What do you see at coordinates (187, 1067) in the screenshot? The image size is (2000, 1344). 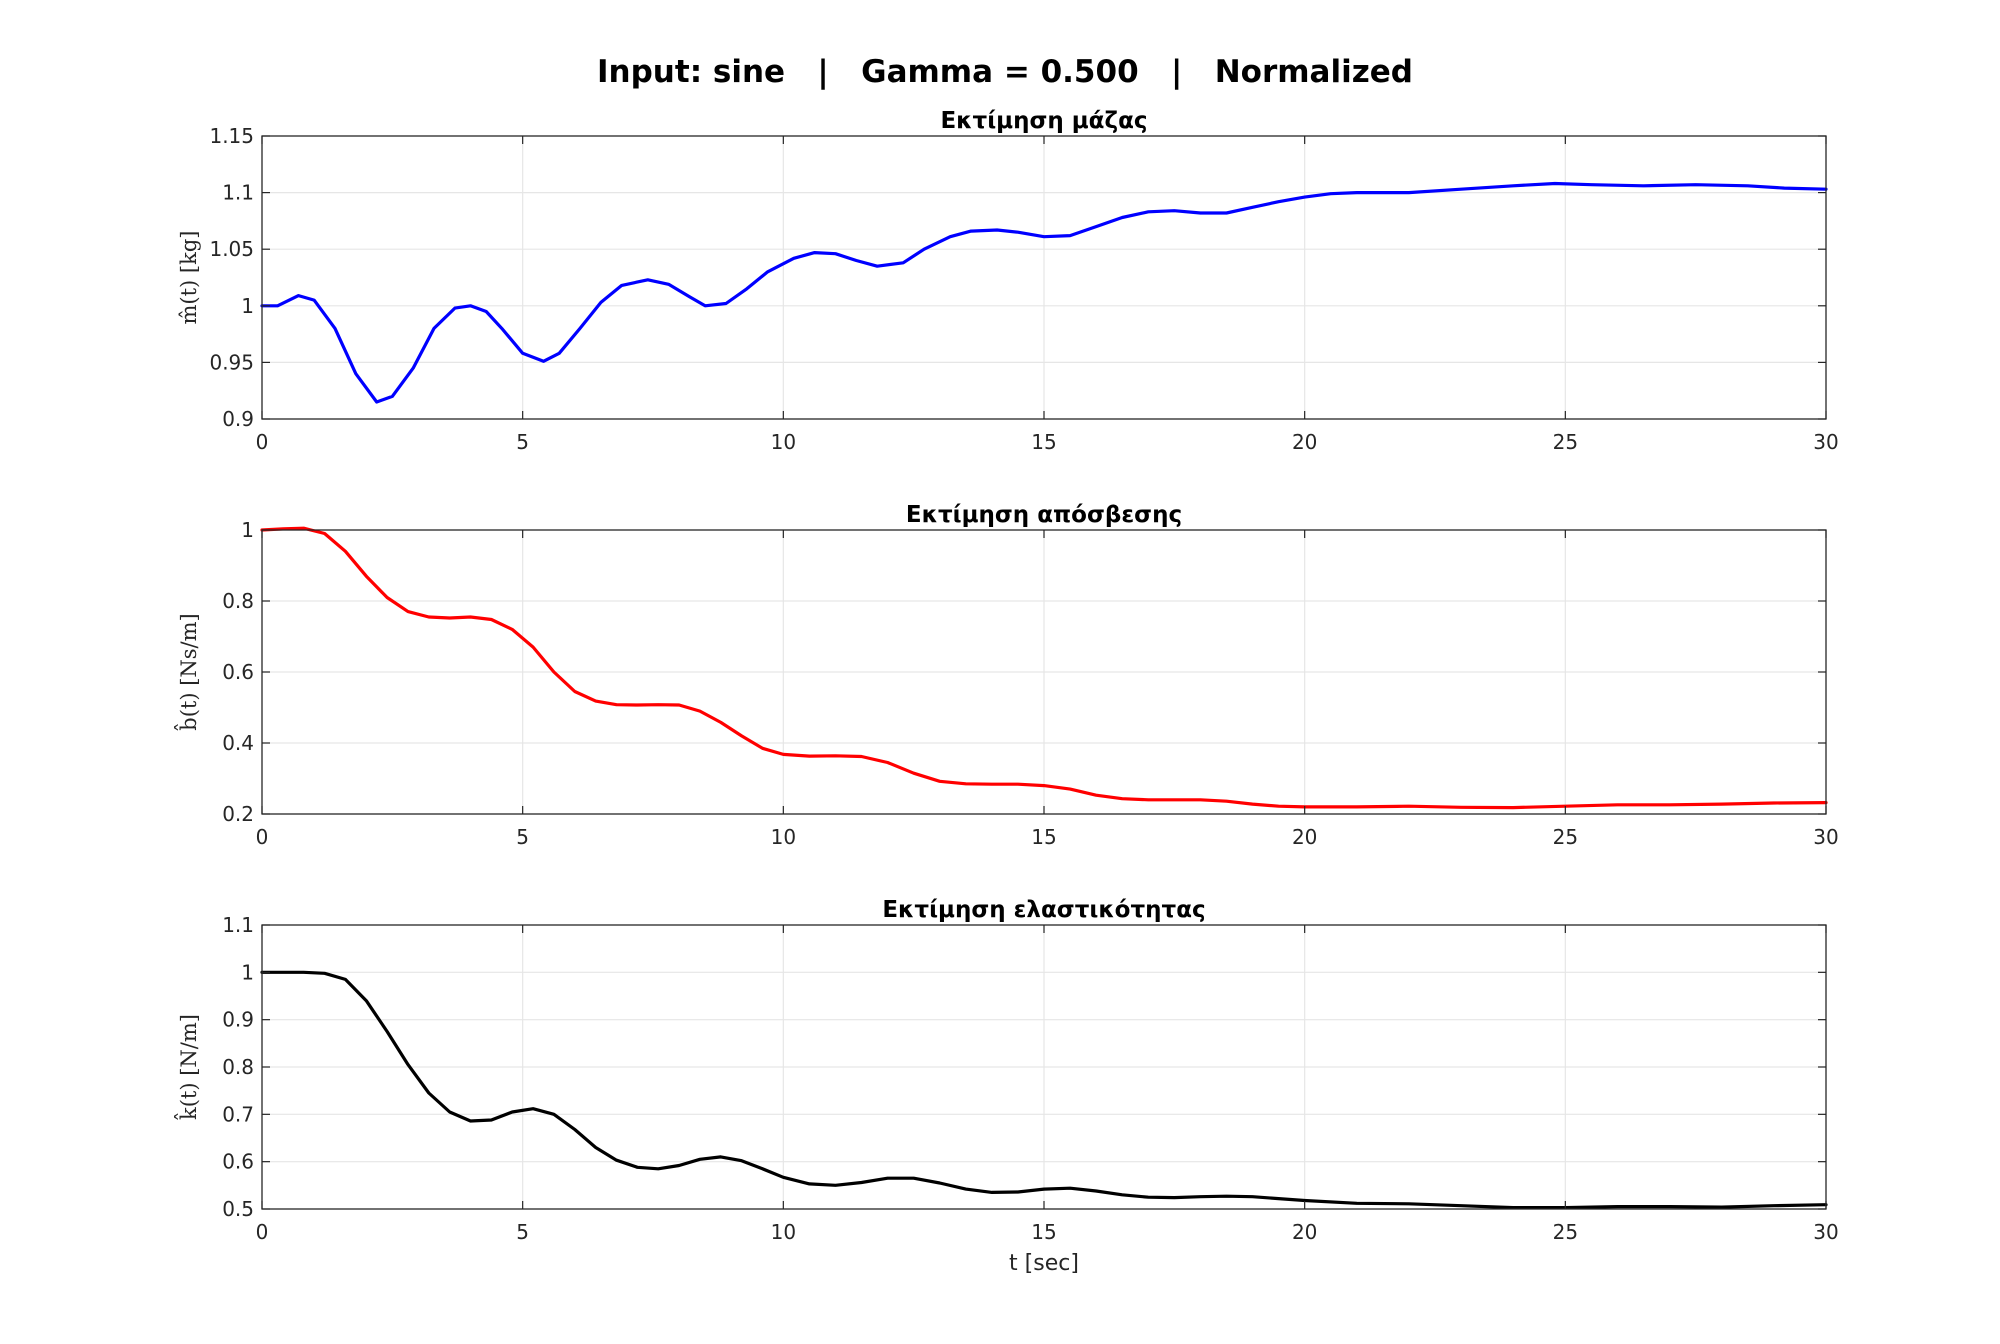 I see `stiffness-y-axis-label: k̂(t) [N/m]` at bounding box center [187, 1067].